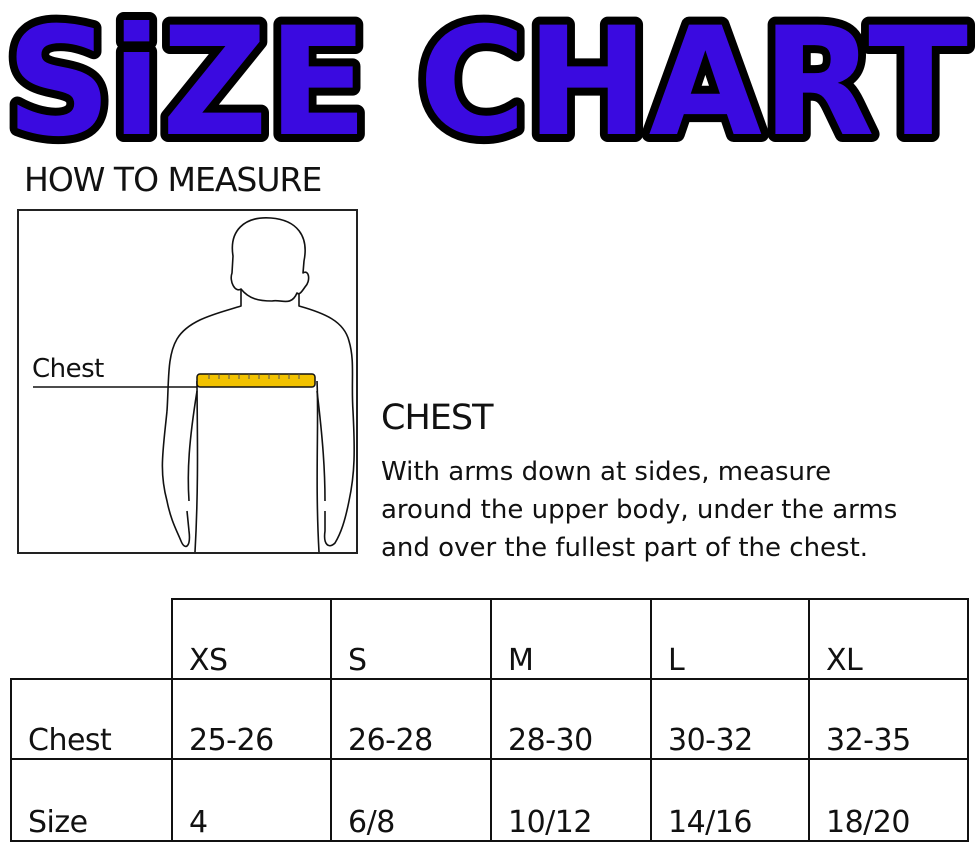  What do you see at coordinates (888, 800) in the screenshot?
I see `table-cell: 18/20` at bounding box center [888, 800].